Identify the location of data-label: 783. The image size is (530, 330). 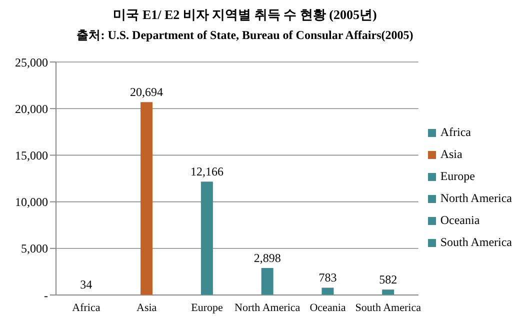
(327, 277).